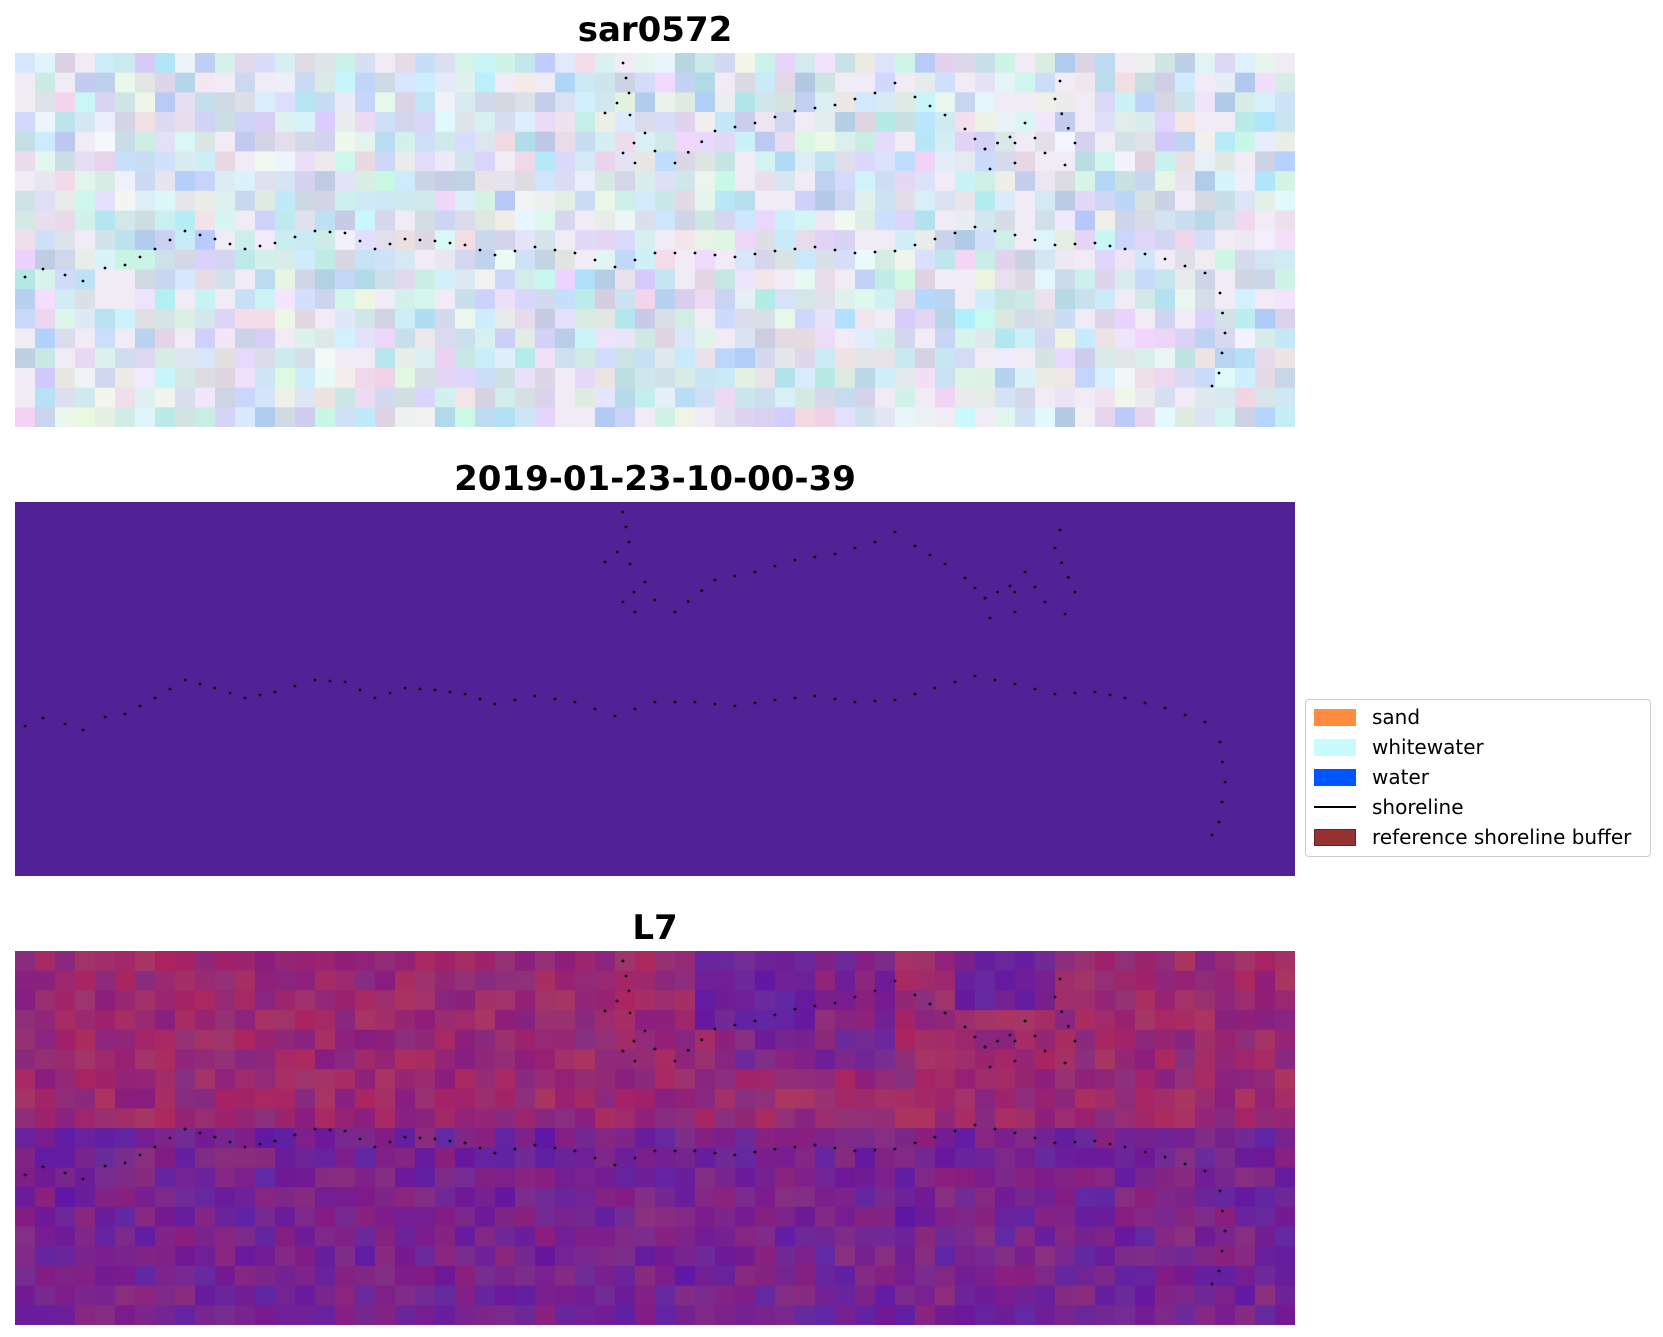 The image size is (1663, 1337). What do you see at coordinates (1335, 837) in the screenshot?
I see `legend-swatch-reference-buffer` at bounding box center [1335, 837].